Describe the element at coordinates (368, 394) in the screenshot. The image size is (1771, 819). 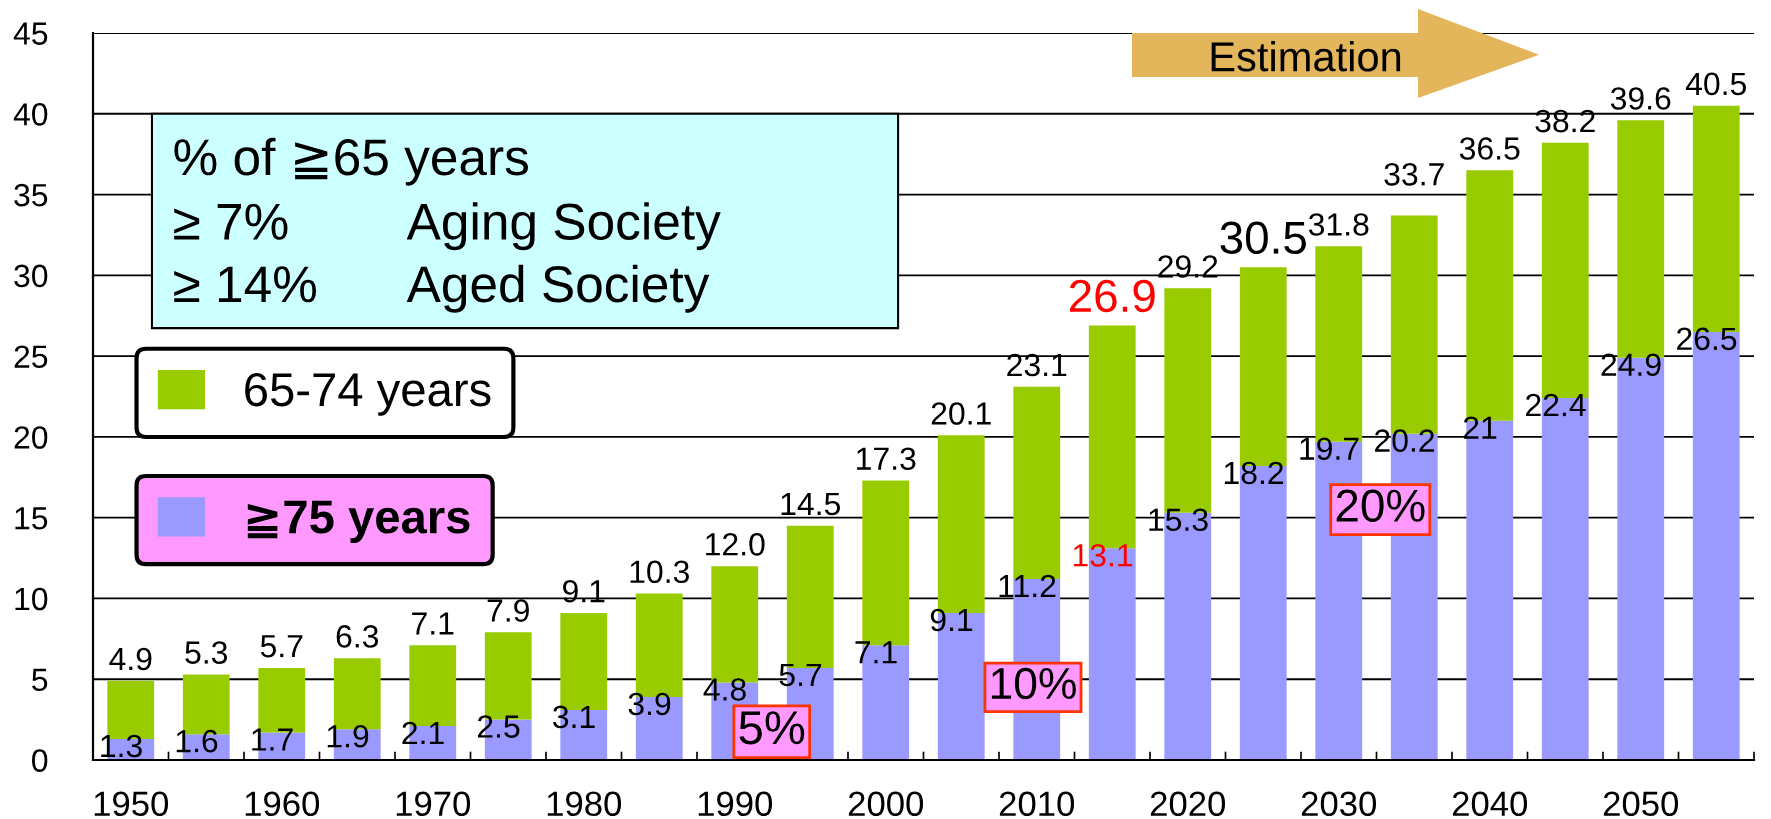
I see `legend-label: 65-74 years` at that location.